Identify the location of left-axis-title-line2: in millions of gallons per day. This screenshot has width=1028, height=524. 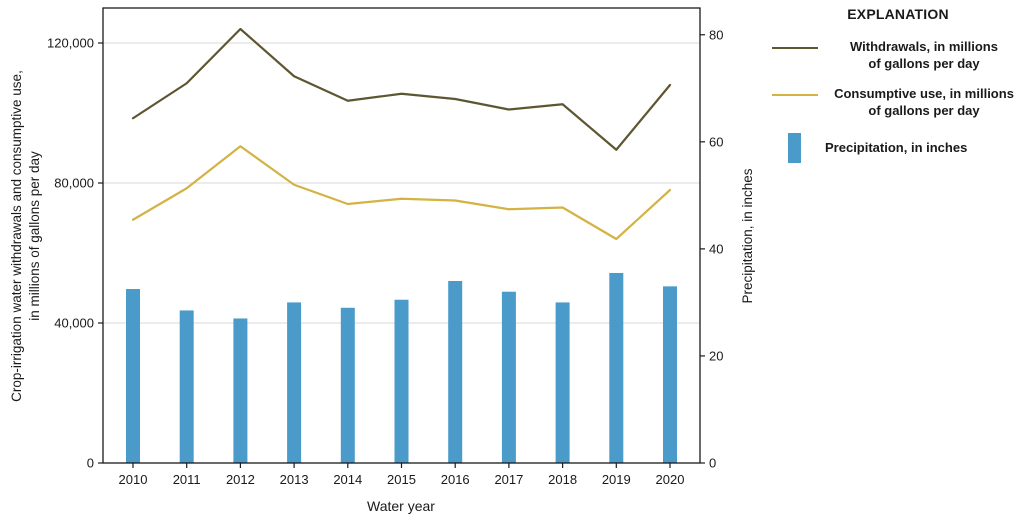
(34, 236).